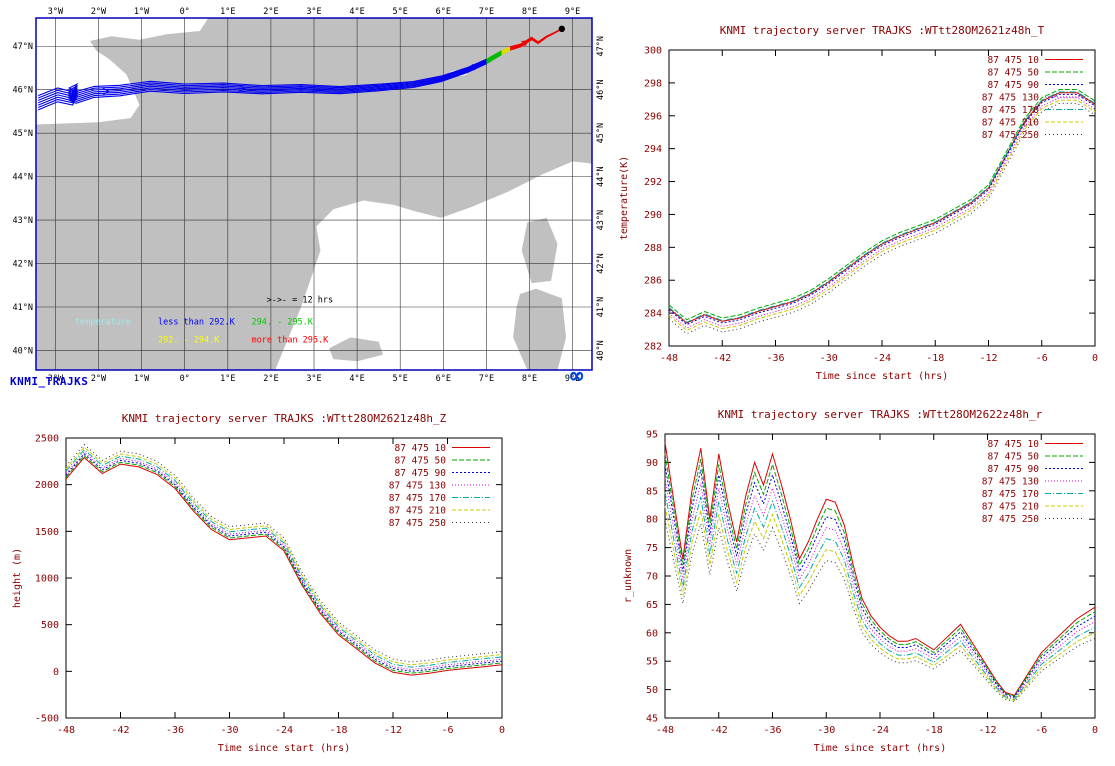 Image resolution: width=1115 pixels, height=766 pixels. What do you see at coordinates (653, 182) in the screenshot?
I see `y-tick-label: 292` at bounding box center [653, 182].